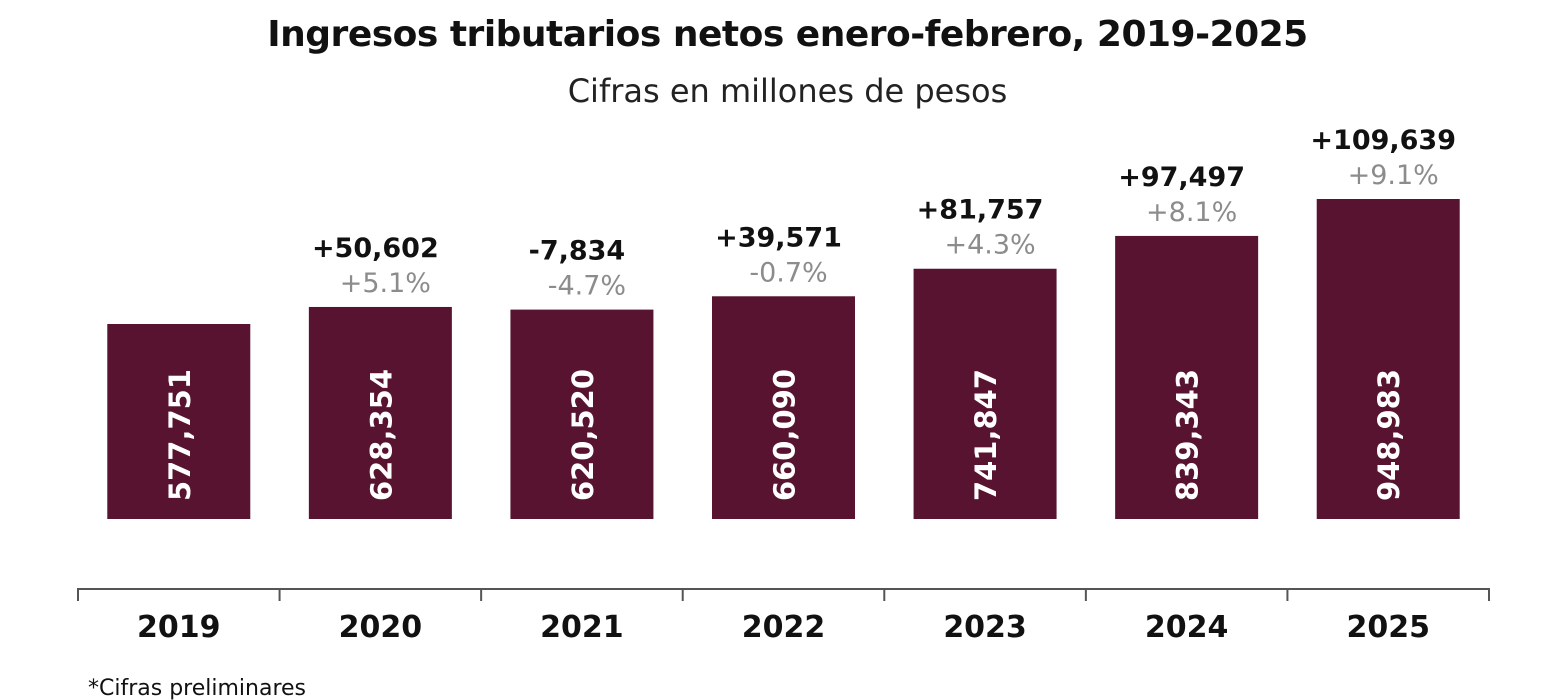  What do you see at coordinates (989, 245) in the screenshot?
I see `percent-label: +4.3%` at bounding box center [989, 245].